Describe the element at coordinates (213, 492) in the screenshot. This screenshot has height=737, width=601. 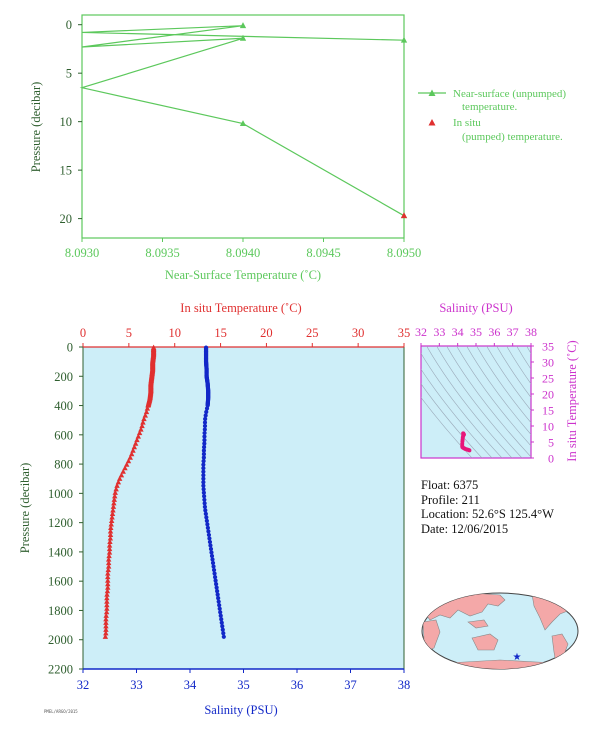
I see `salinity-profile-series` at that location.